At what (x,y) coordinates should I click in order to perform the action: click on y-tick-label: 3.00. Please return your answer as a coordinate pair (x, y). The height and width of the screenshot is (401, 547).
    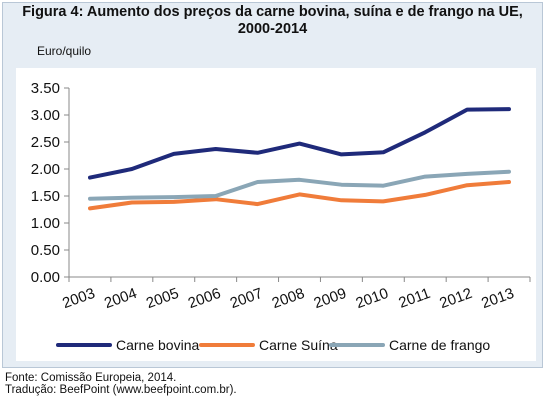
    Looking at the image, I should click on (45, 115).